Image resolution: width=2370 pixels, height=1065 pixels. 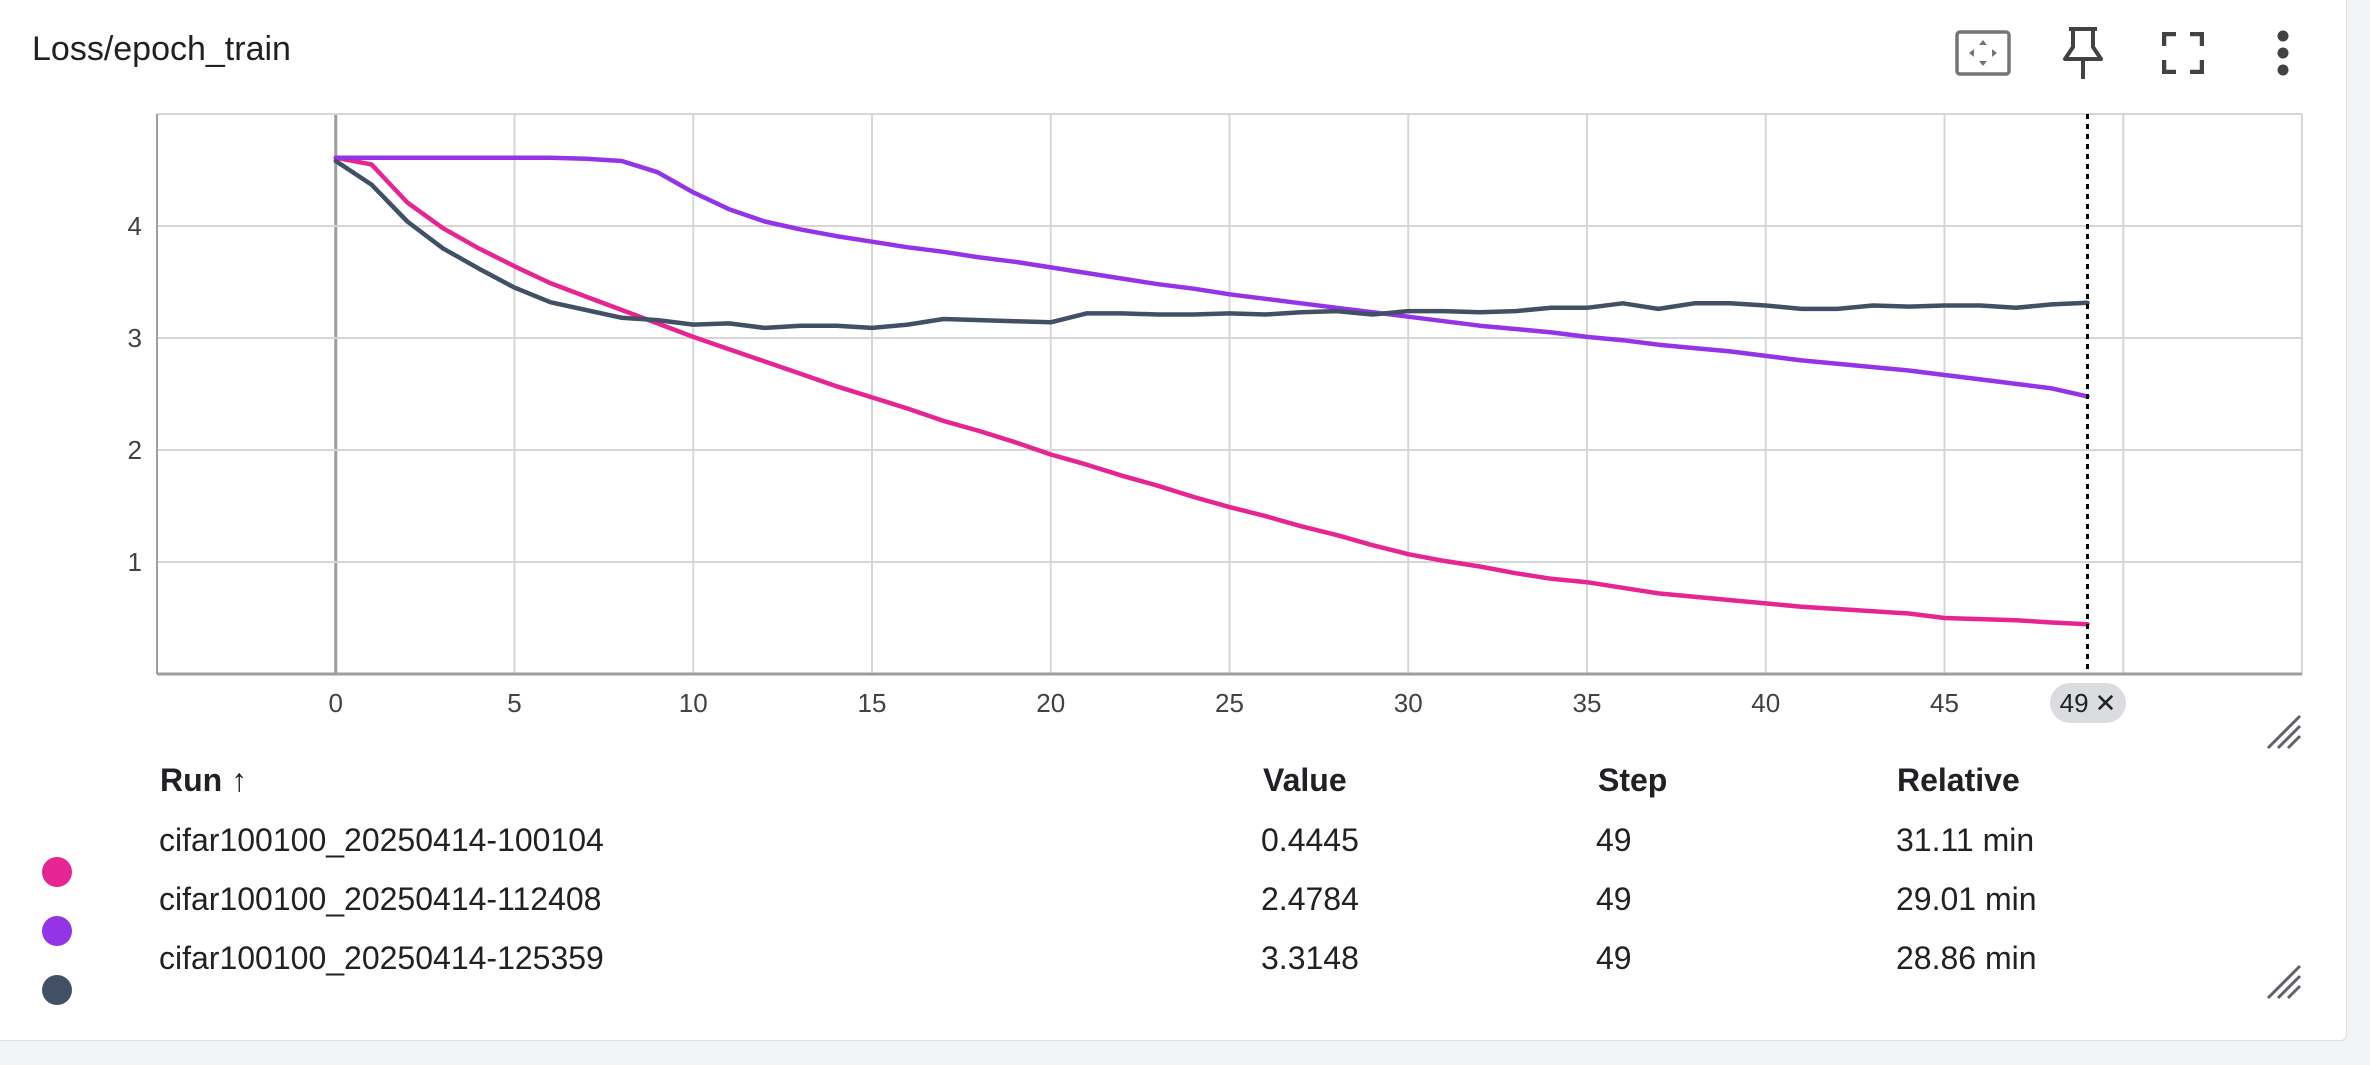 I want to click on close-icon: ✕, so click(x=2105, y=702).